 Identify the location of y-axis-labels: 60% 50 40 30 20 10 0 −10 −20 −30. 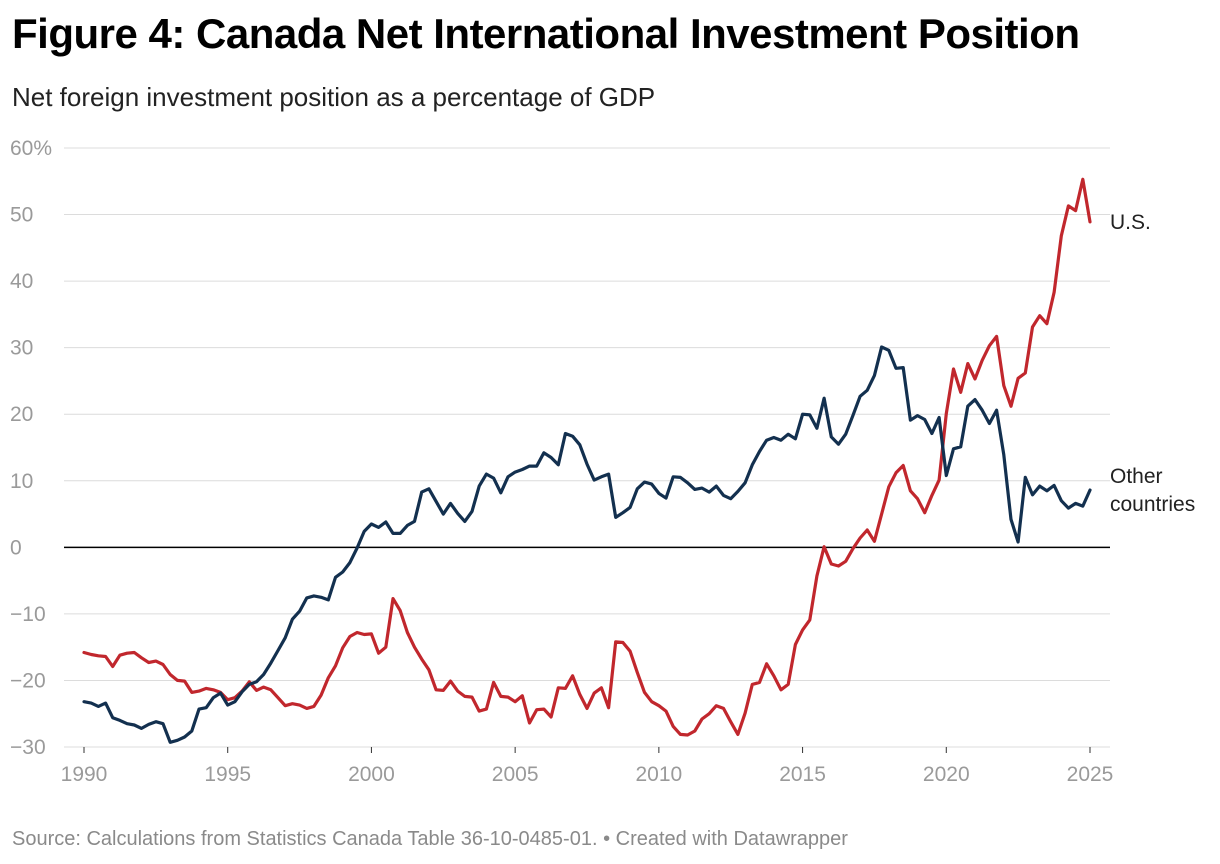
(31, 448).